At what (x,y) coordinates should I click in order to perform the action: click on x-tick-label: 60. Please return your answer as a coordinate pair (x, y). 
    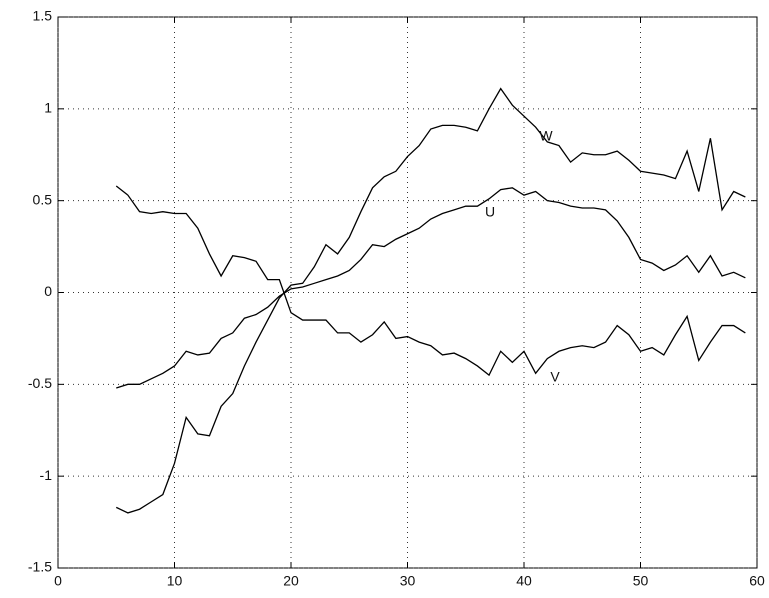
    Looking at the image, I should click on (757, 581).